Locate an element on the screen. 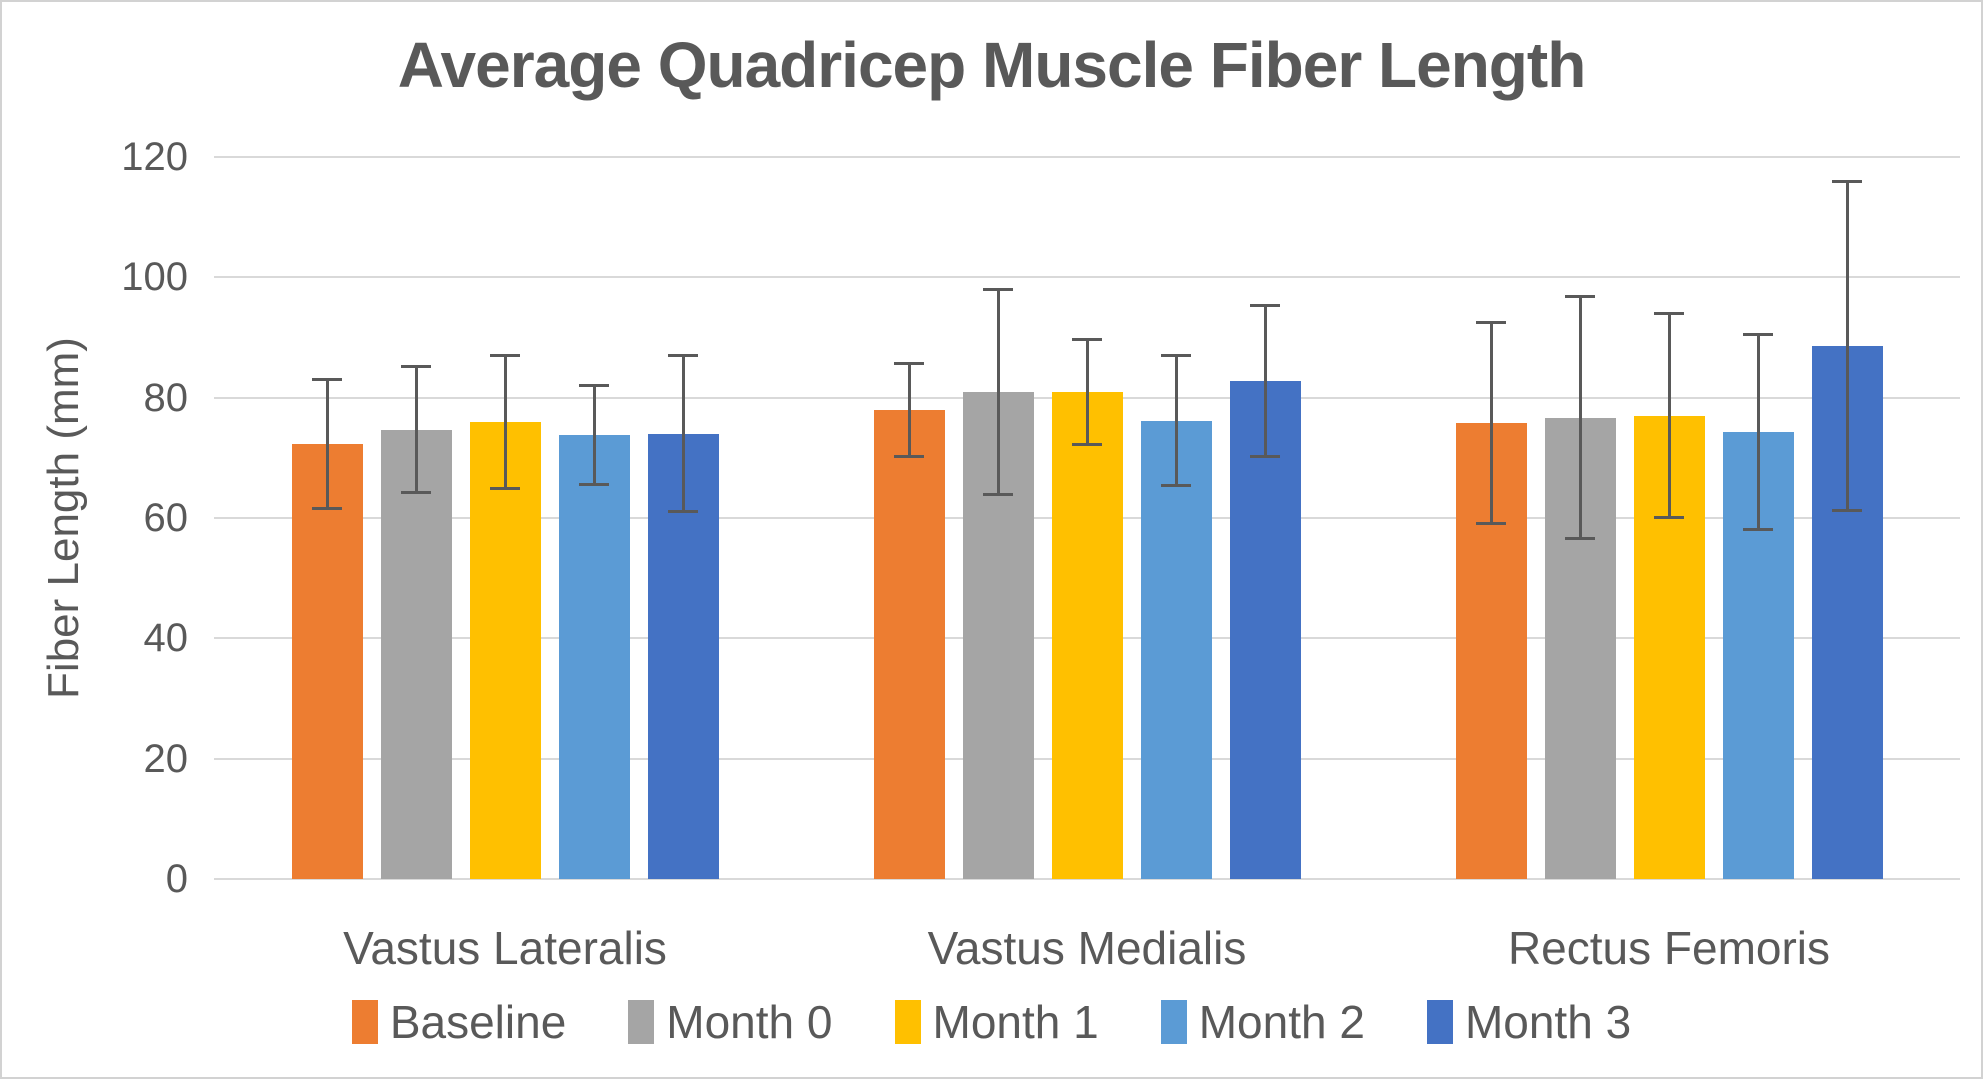 This screenshot has width=1983, height=1079. category-label-vastus-medialis: Vastus Medialis is located at coordinates (1087, 948).